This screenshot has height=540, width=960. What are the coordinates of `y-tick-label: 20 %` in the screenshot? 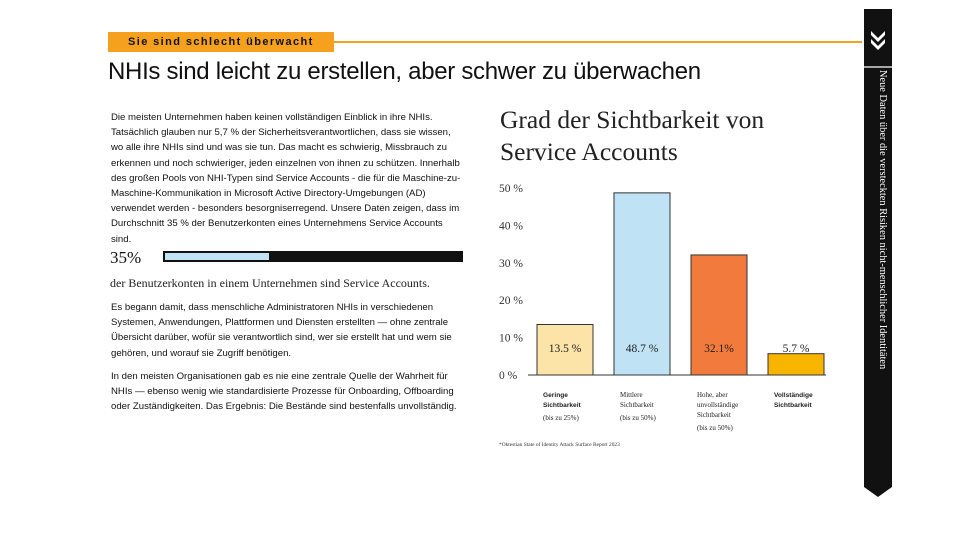 It's located at (511, 301).